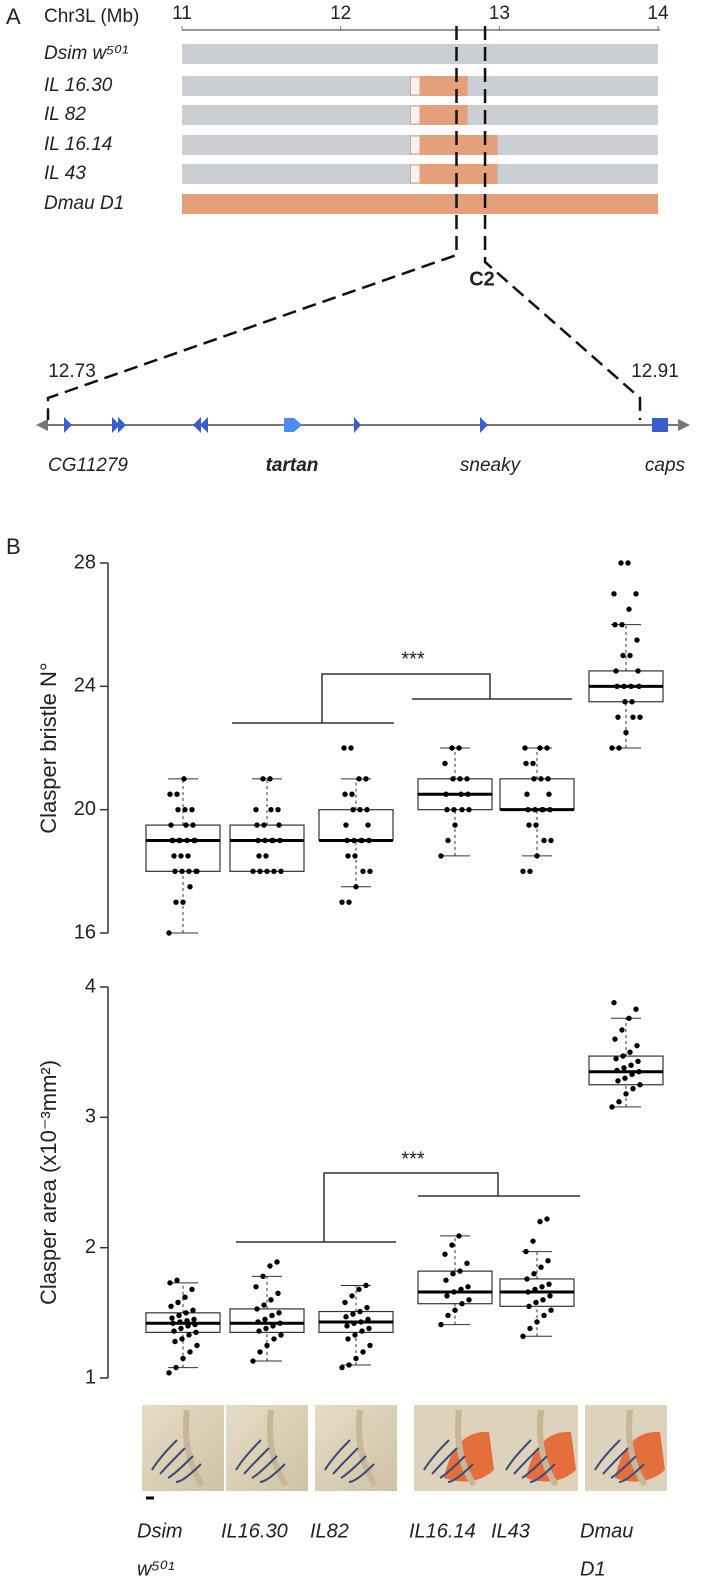 The image size is (703, 1594). I want to click on panel-label: B, so click(13, 546).